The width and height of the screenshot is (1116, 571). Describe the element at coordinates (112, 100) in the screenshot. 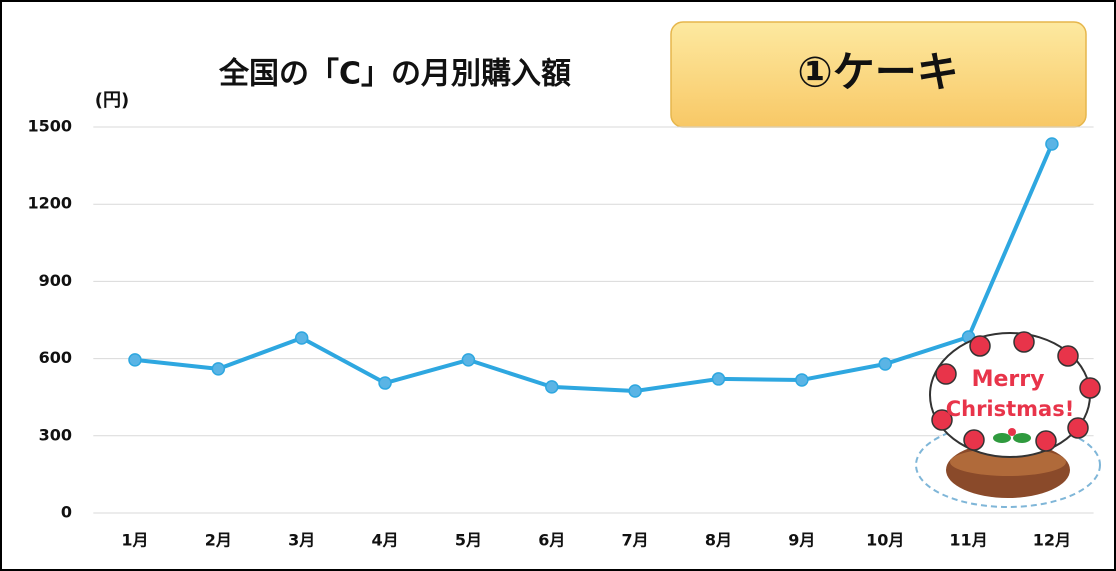

I see `y-unit-label: (円)` at that location.